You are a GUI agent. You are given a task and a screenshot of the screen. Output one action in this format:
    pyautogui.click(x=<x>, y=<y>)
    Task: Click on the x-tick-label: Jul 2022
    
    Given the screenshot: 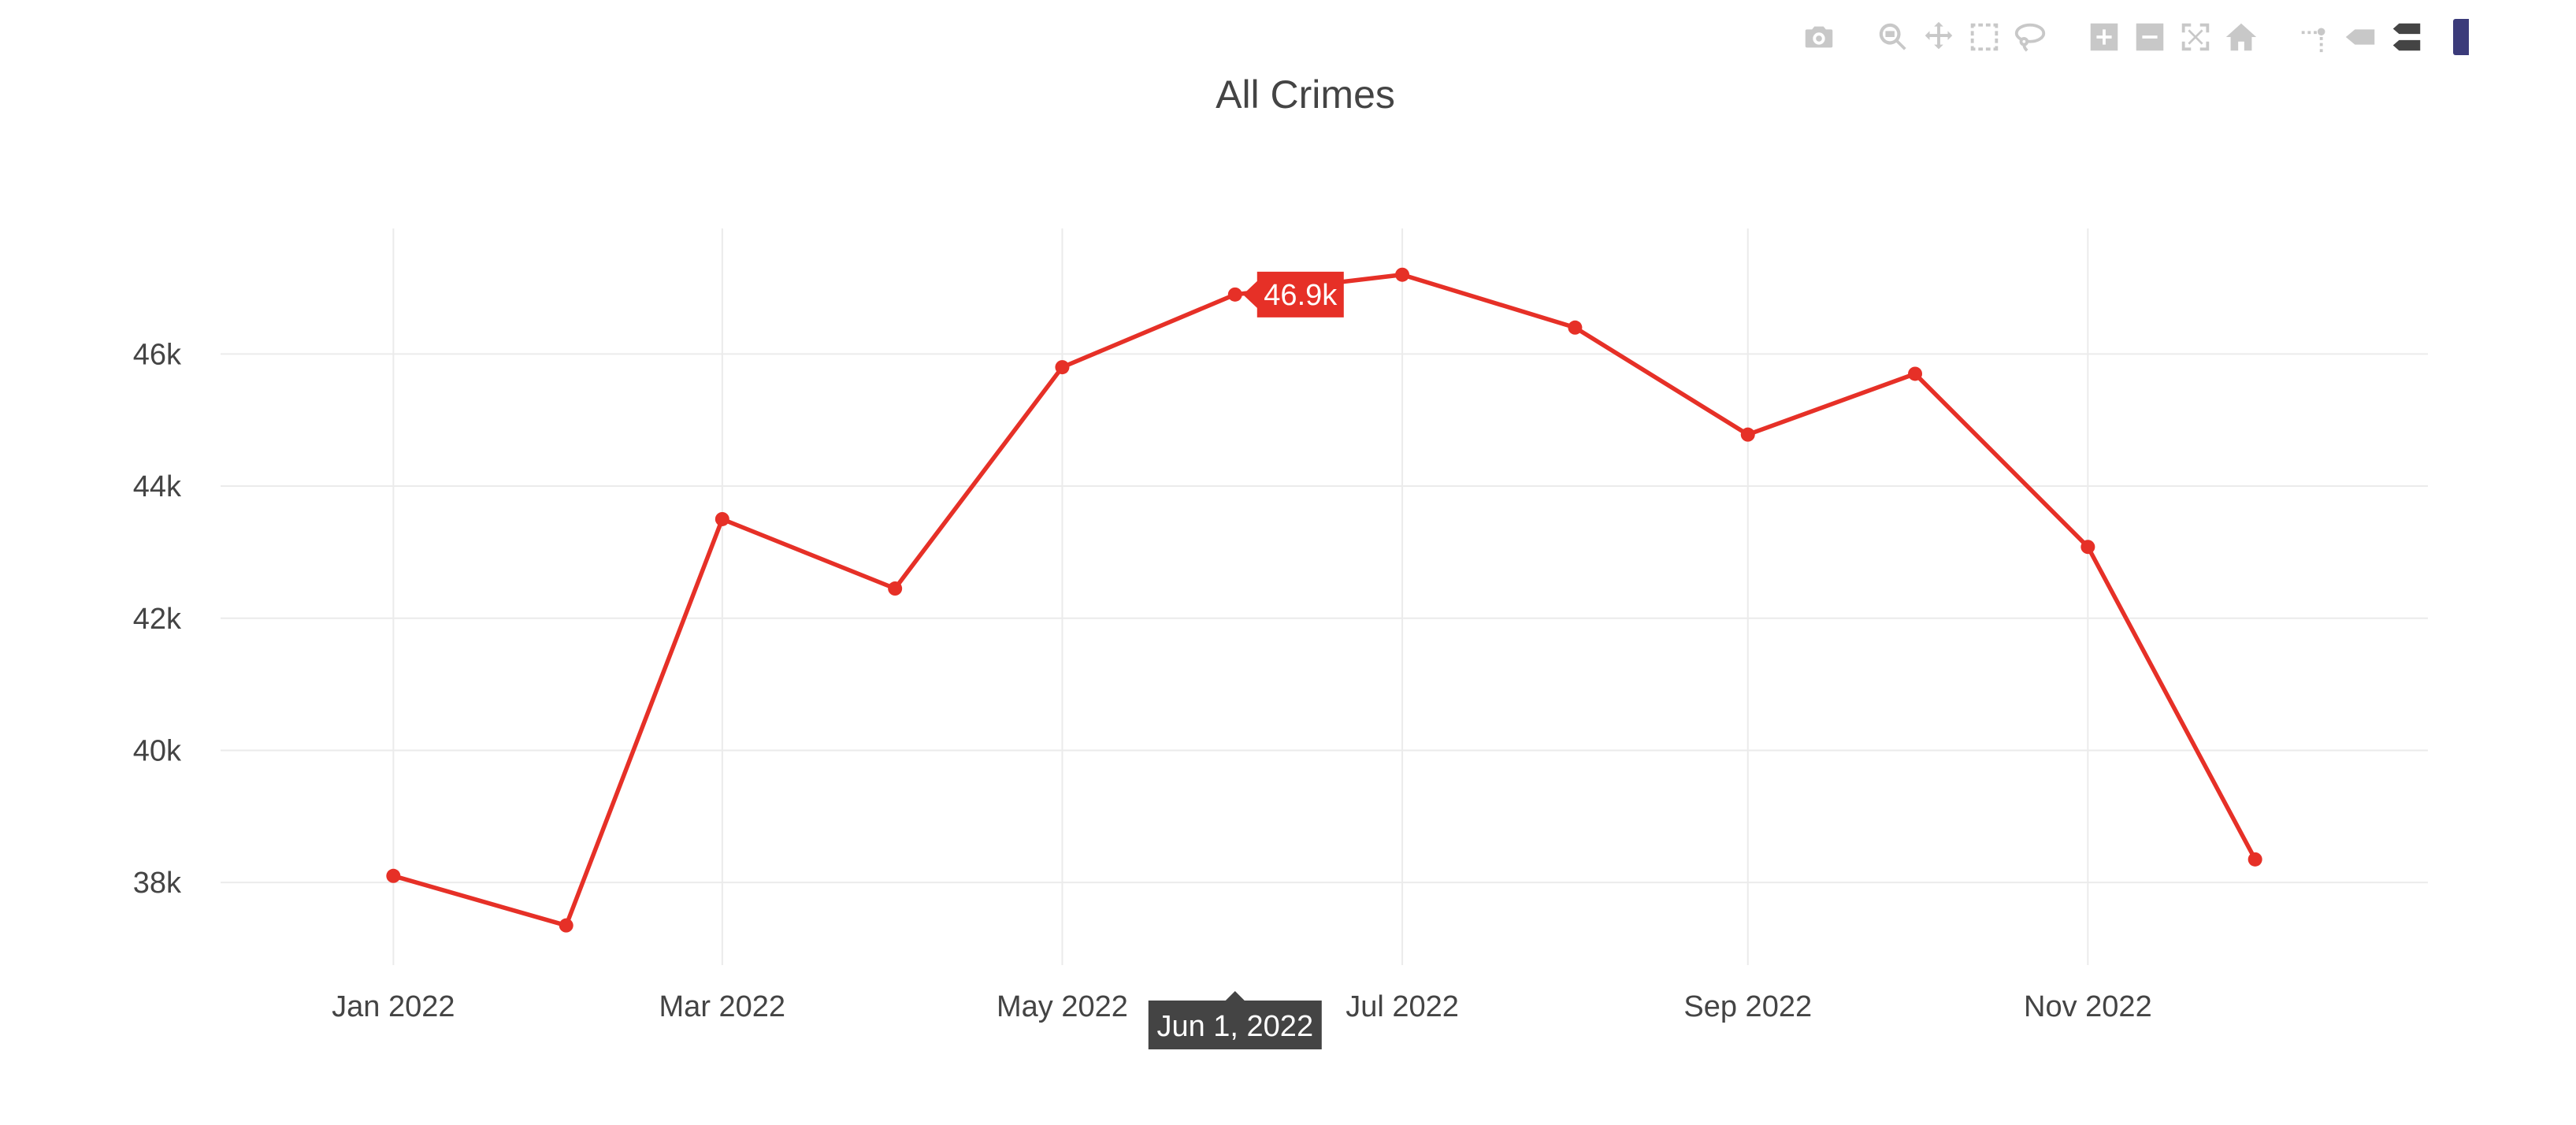 What is the action you would take?
    pyautogui.click(x=1402, y=1006)
    